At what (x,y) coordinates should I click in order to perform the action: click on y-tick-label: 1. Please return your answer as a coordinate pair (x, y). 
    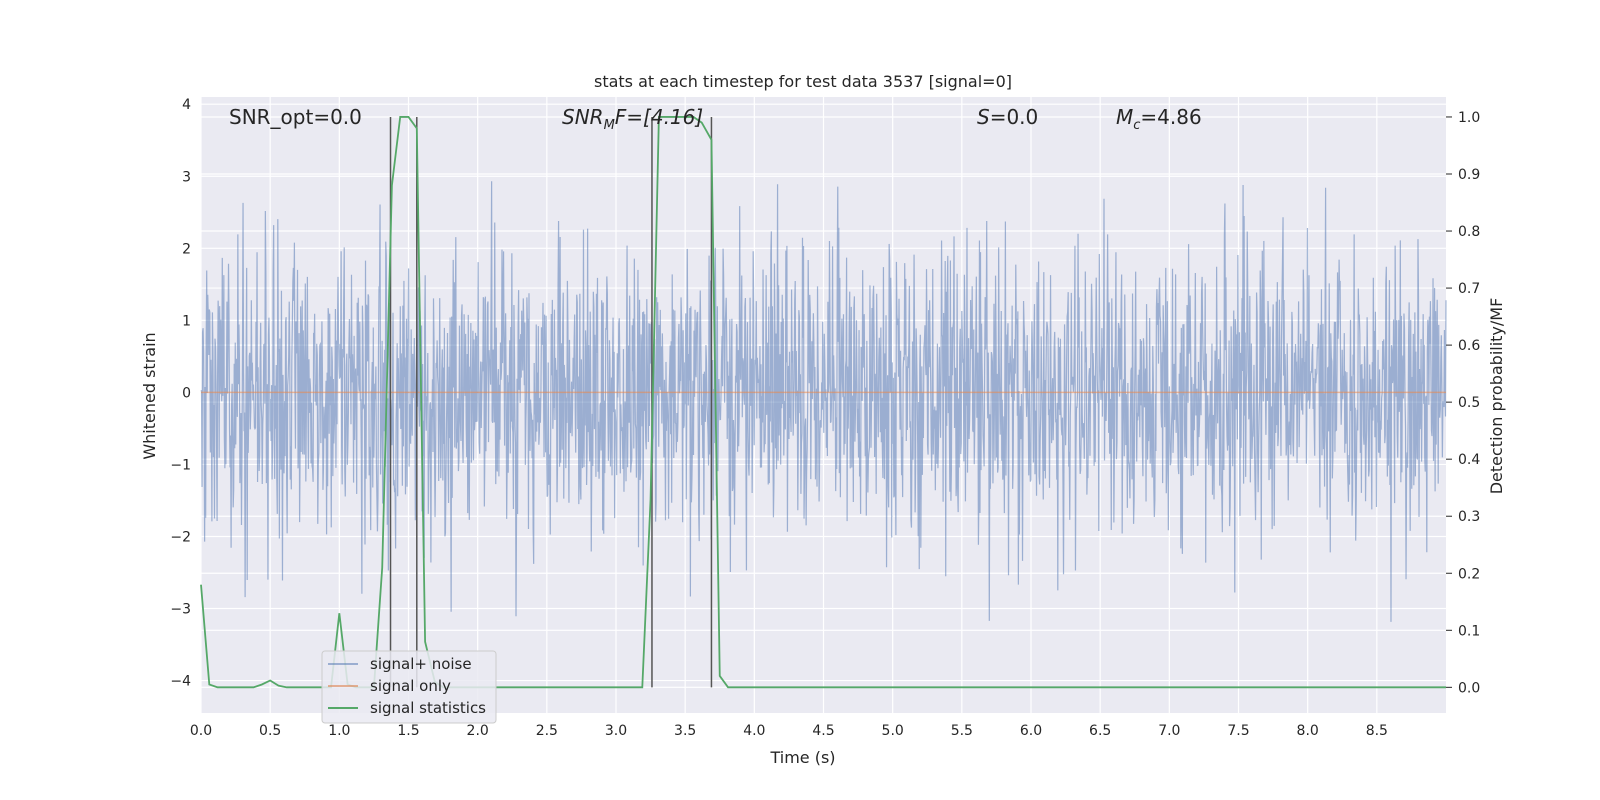
    Looking at the image, I should click on (186, 321).